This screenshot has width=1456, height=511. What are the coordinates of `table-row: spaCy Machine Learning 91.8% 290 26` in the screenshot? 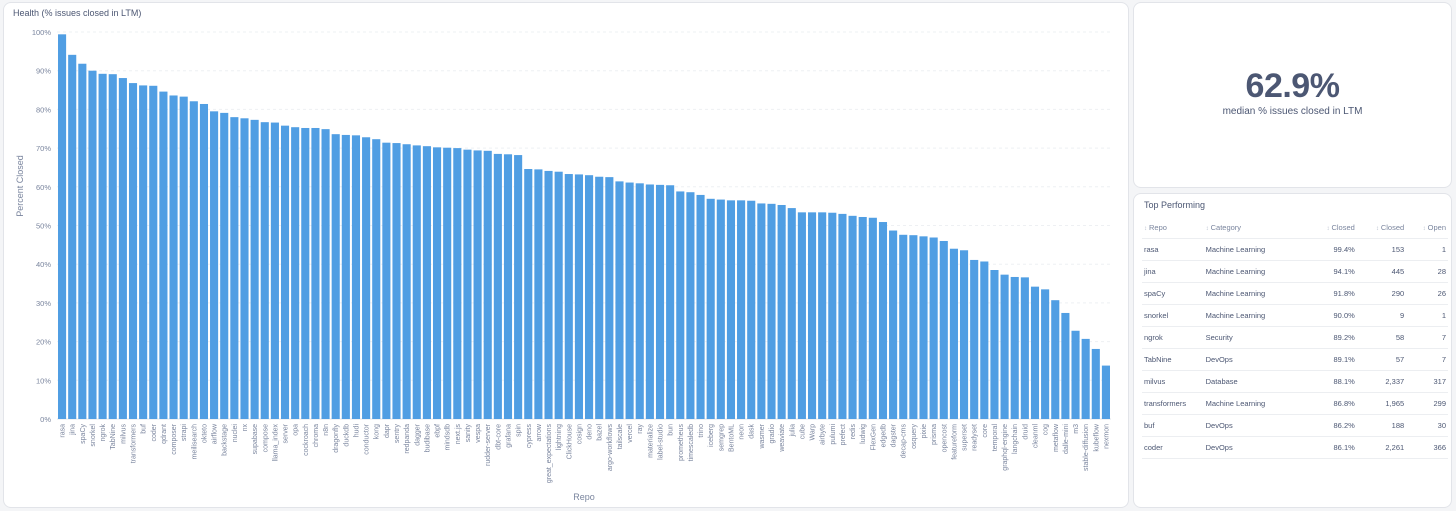 It's located at (1295, 293).